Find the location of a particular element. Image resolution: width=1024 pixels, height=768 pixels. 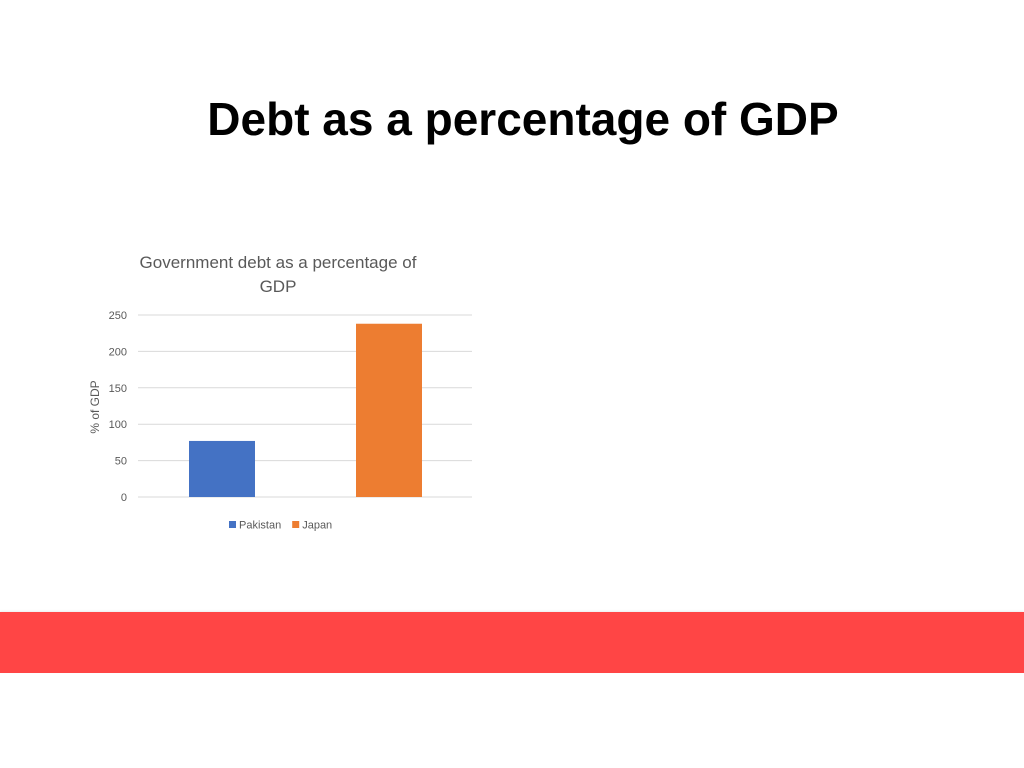

chart-title: Government debt as a percentage of GDP is located at coordinates (278, 274).